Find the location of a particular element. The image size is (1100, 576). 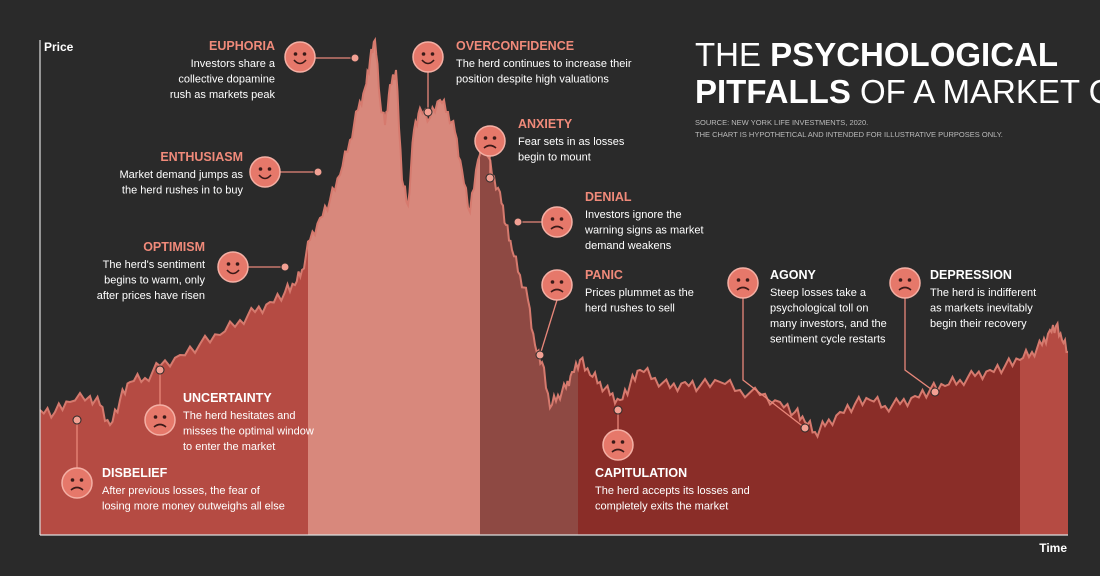

stage-description: The herd hesitates and is located at coordinates (239, 416).